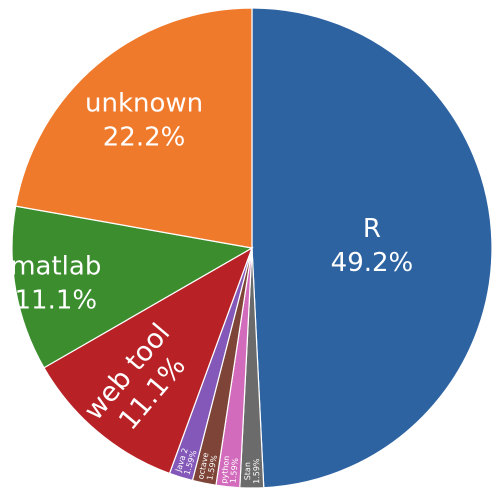  What do you see at coordinates (144, 120) in the screenshot?
I see `pie-label-unknown: unknown 22.2%` at bounding box center [144, 120].